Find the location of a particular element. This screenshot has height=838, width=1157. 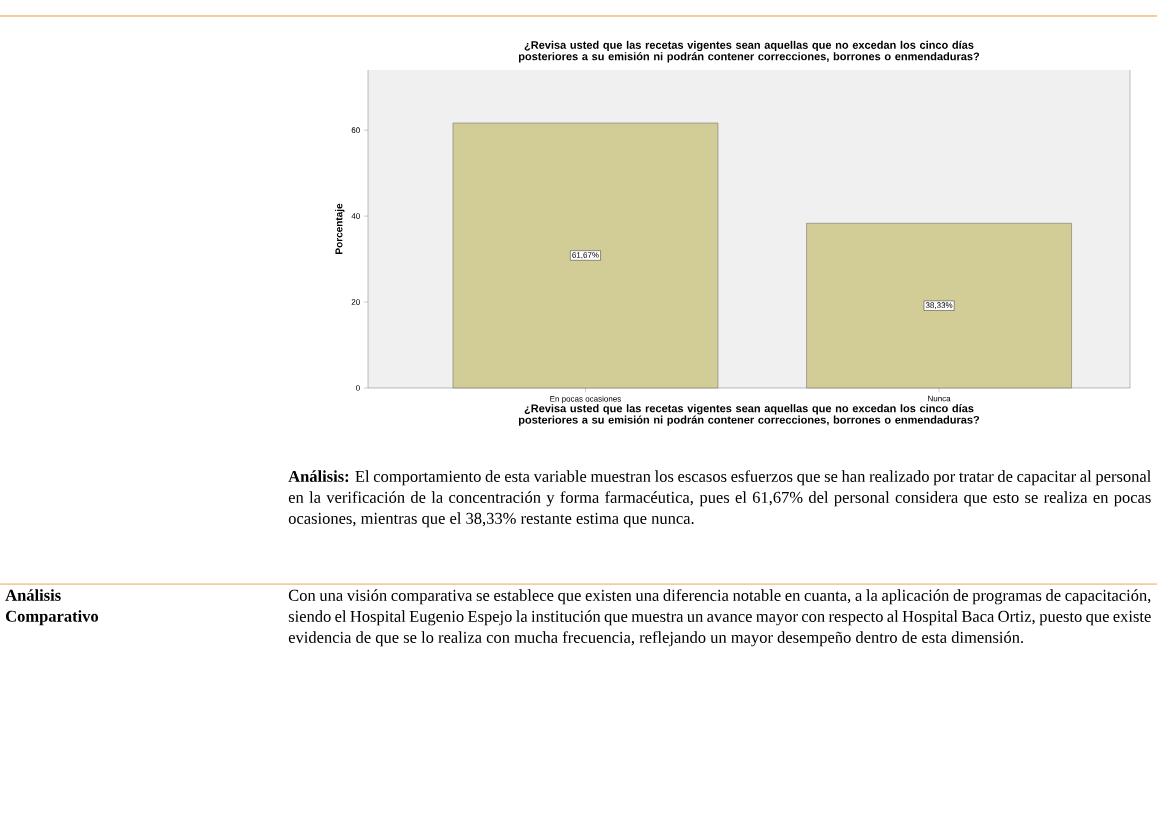

text: Análisis: El comportamiento de esta variable muestran los escasos esfuerzos que se han realizado por tratar de capacitar al personal en la verificación de la concentración y forma farmacéutica, pues el 61,67% del personal considera que esto se realiza en pocas ocasiones, mientras que el 38,33% restante estima que nunca. is located at coordinates (719, 499).